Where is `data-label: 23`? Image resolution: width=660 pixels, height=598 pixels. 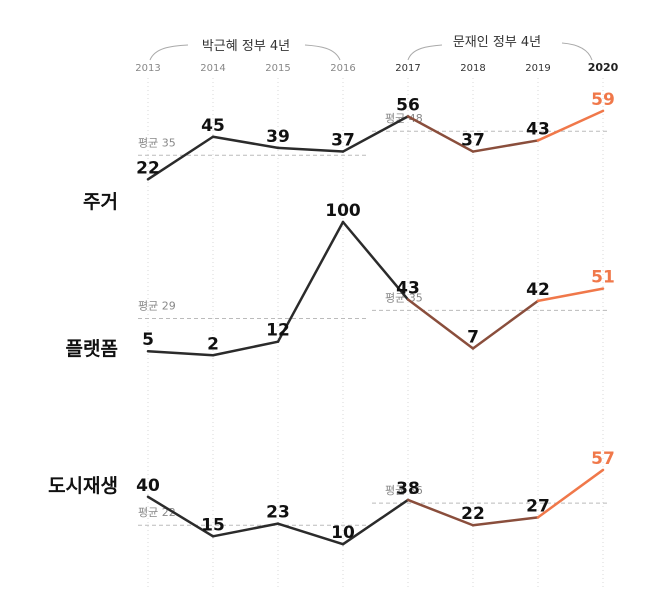
data-label: 23 is located at coordinates (278, 513).